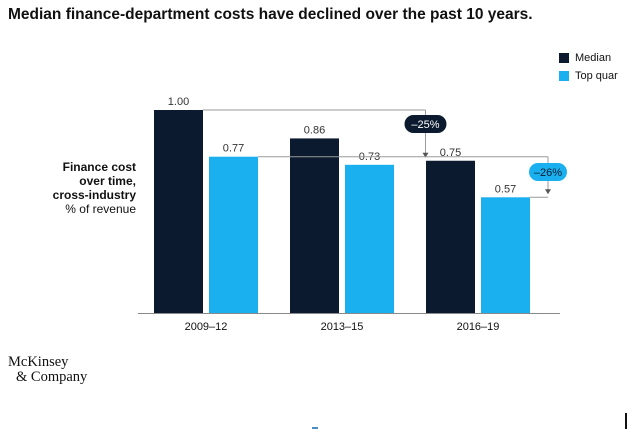 The height and width of the screenshot is (432, 641). What do you see at coordinates (425, 155) in the screenshot?
I see `arrow-head-median` at bounding box center [425, 155].